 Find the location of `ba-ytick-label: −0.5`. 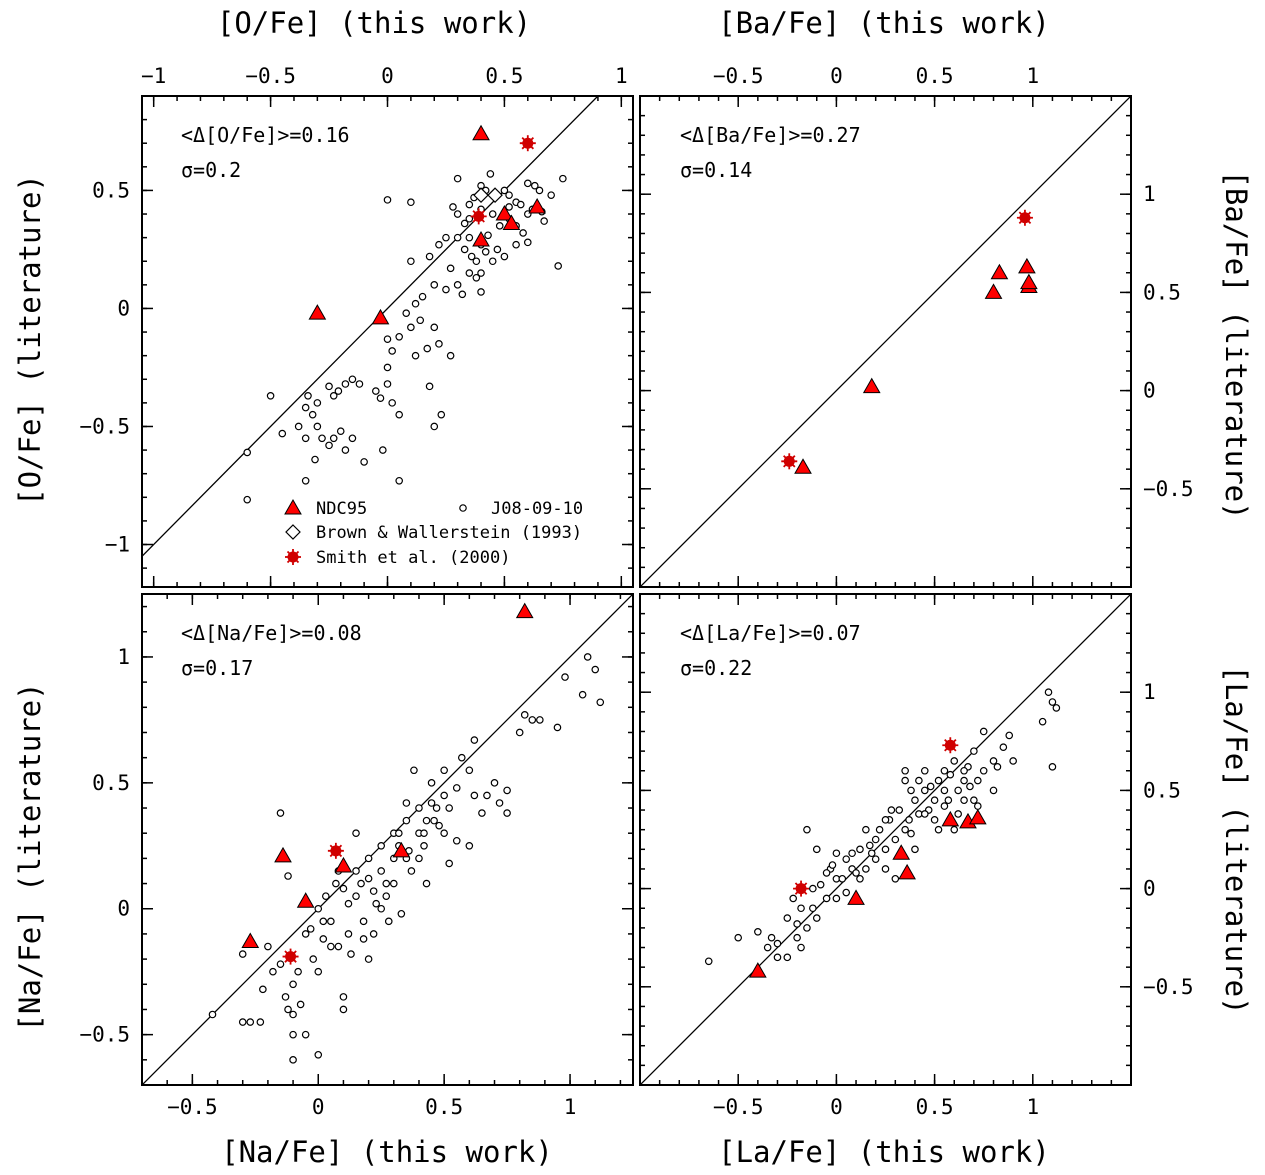

ba-ytick-label: −0.5 is located at coordinates (1168, 489).